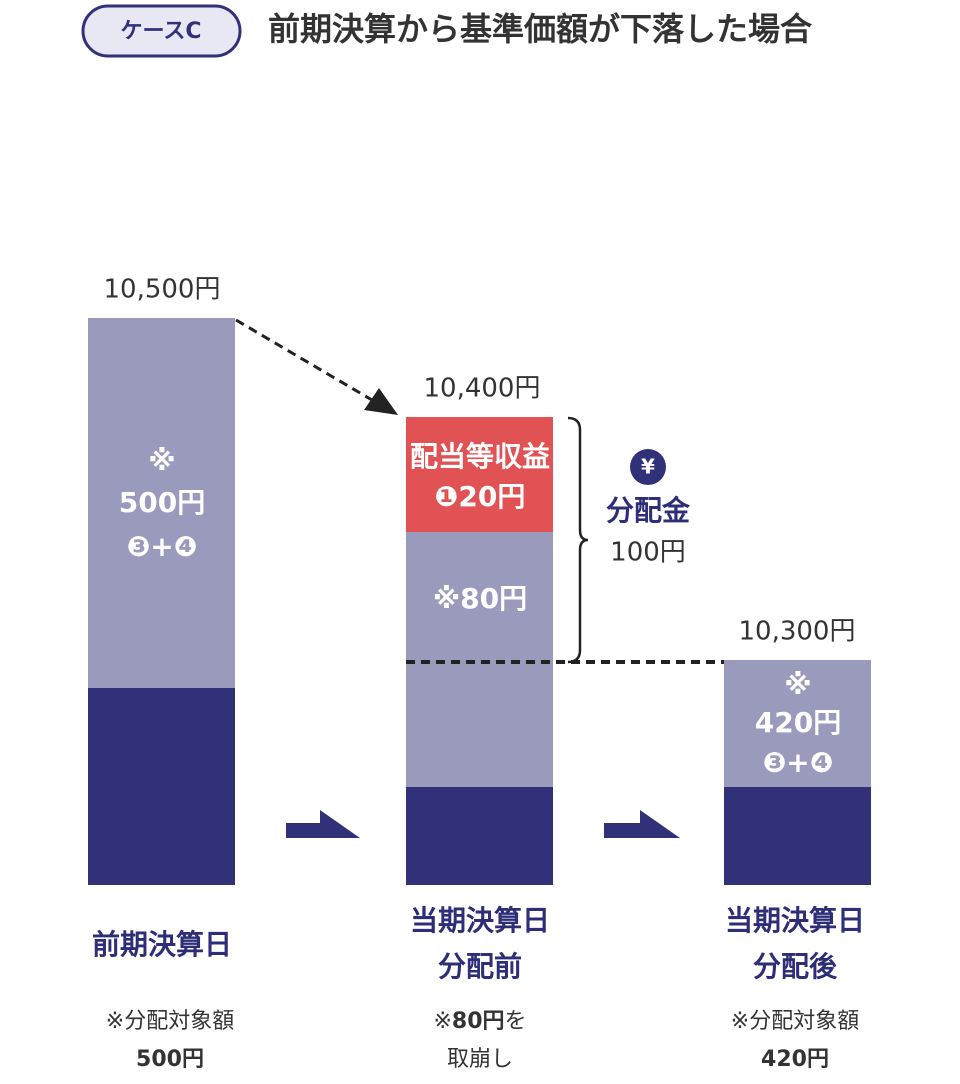  Describe the element at coordinates (648, 553) in the screenshot. I see `distribution-amount: 100円` at that location.